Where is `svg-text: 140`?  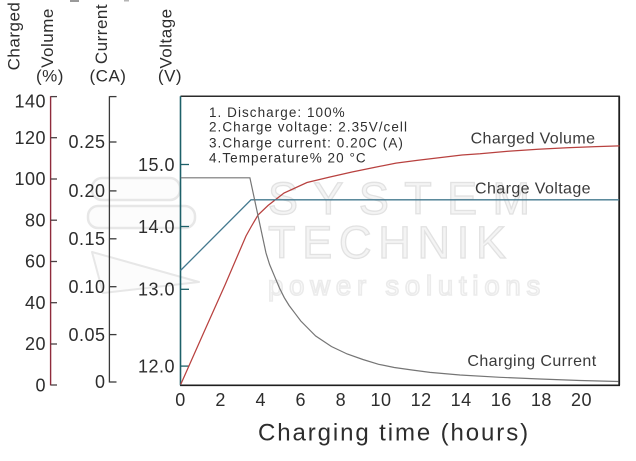 svg-text: 140 is located at coordinates (30, 101).